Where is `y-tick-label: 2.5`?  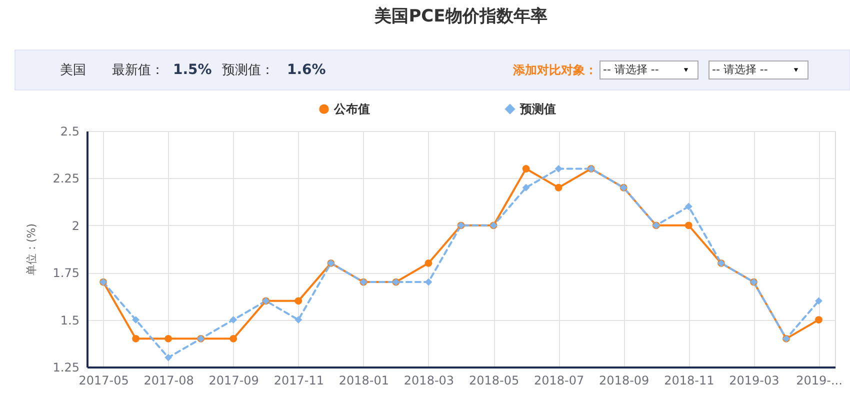
y-tick-label: 2.5 is located at coordinates (70, 131).